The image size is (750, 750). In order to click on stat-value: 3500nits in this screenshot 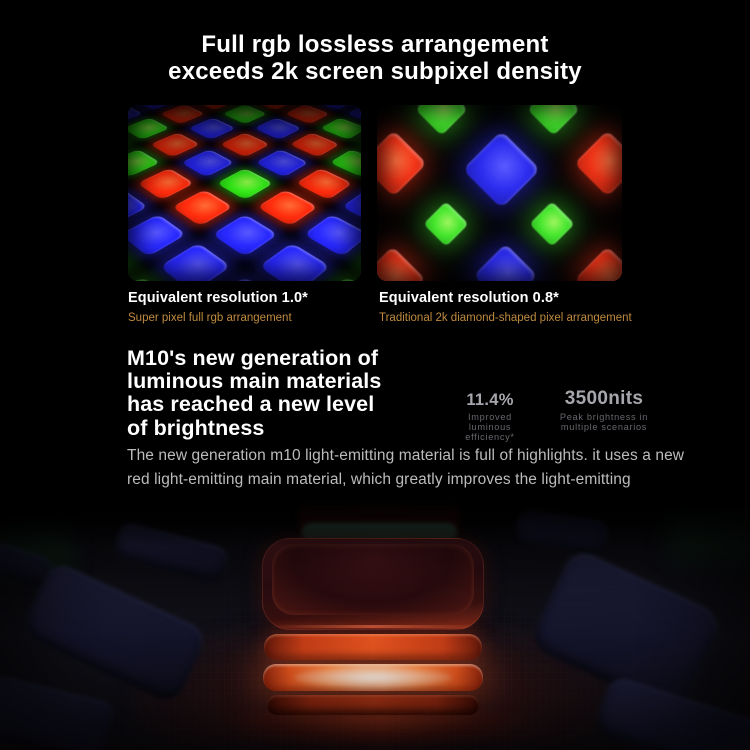, I will do `click(604, 398)`.